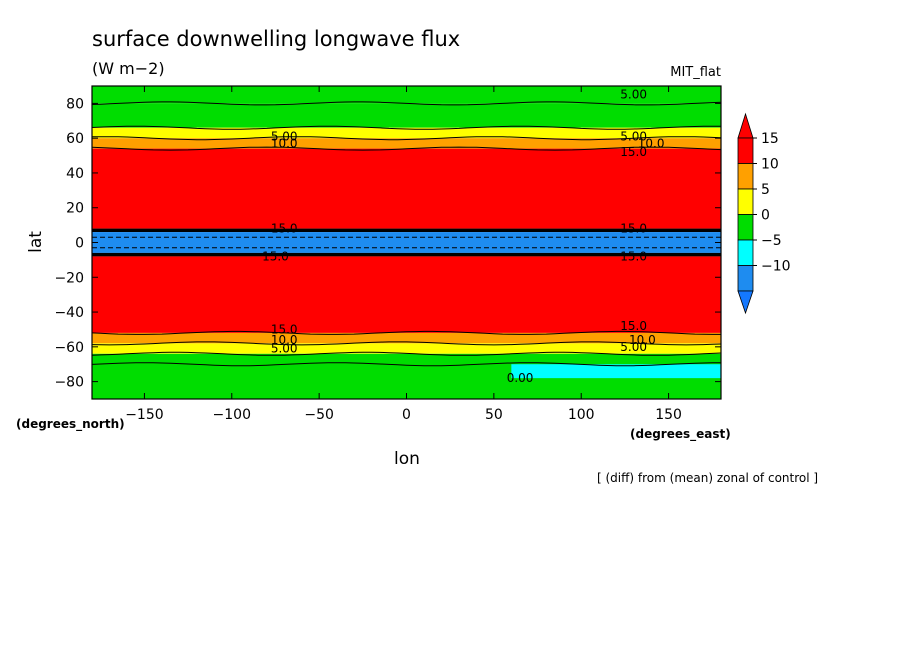 Image resolution: width=904 pixels, height=654 pixels. What do you see at coordinates (633, 347) in the screenshot?
I see `contour-label-15: 5.00` at bounding box center [633, 347].